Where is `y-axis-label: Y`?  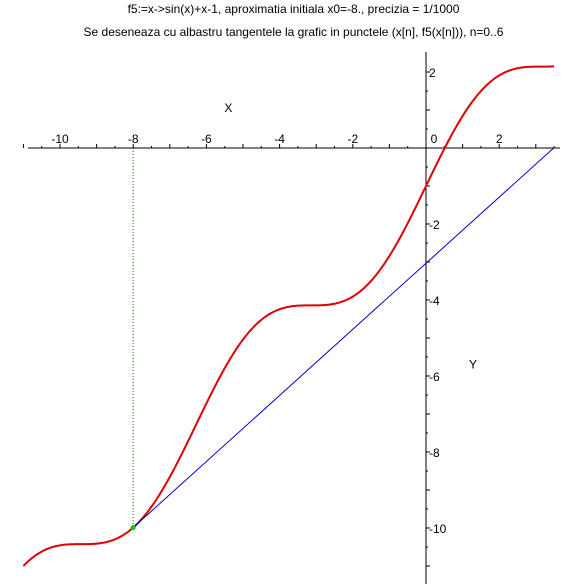
y-axis-label: Y is located at coordinates (473, 364).